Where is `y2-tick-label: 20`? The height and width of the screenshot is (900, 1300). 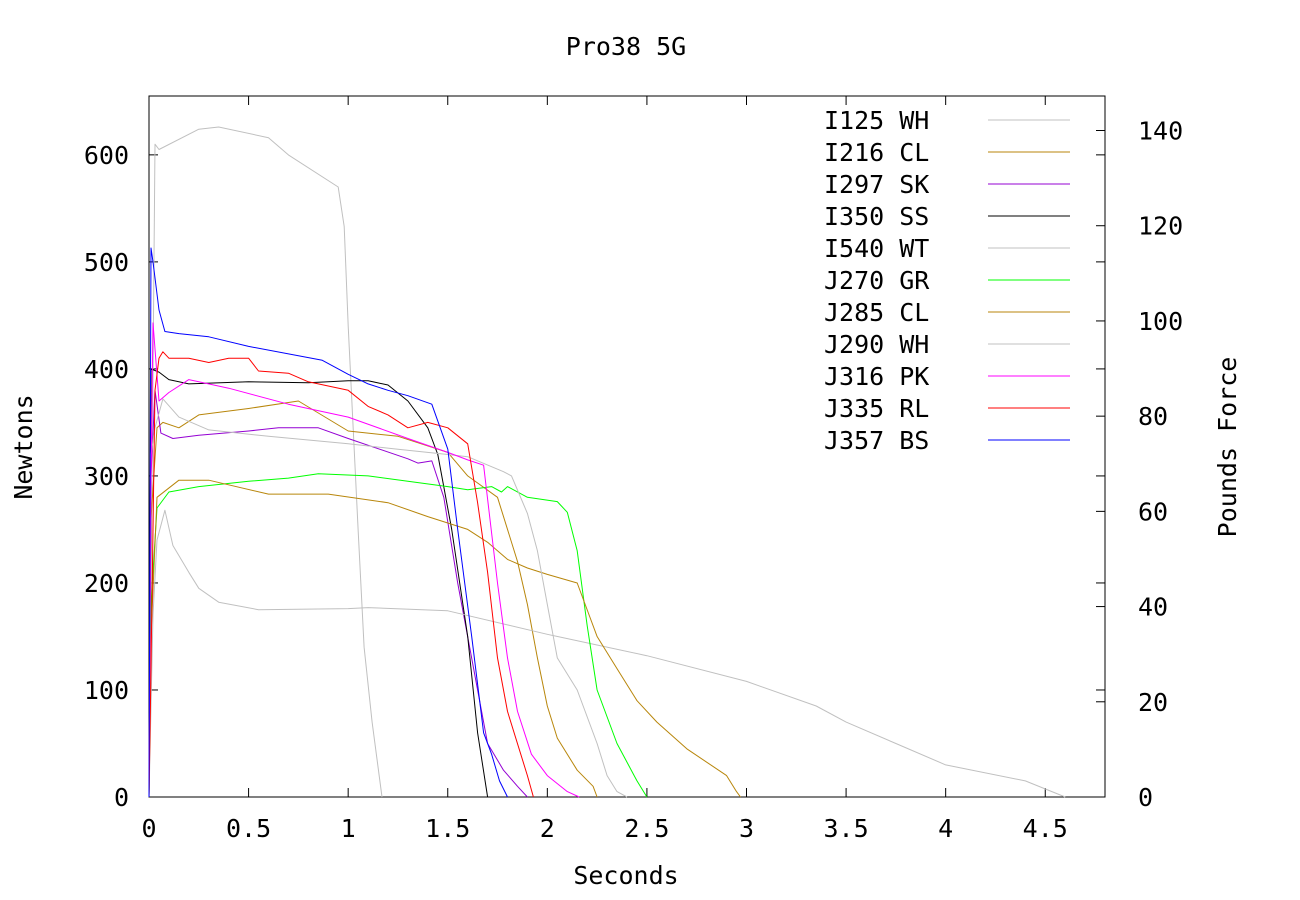 y2-tick-label: 20 is located at coordinates (1153, 702).